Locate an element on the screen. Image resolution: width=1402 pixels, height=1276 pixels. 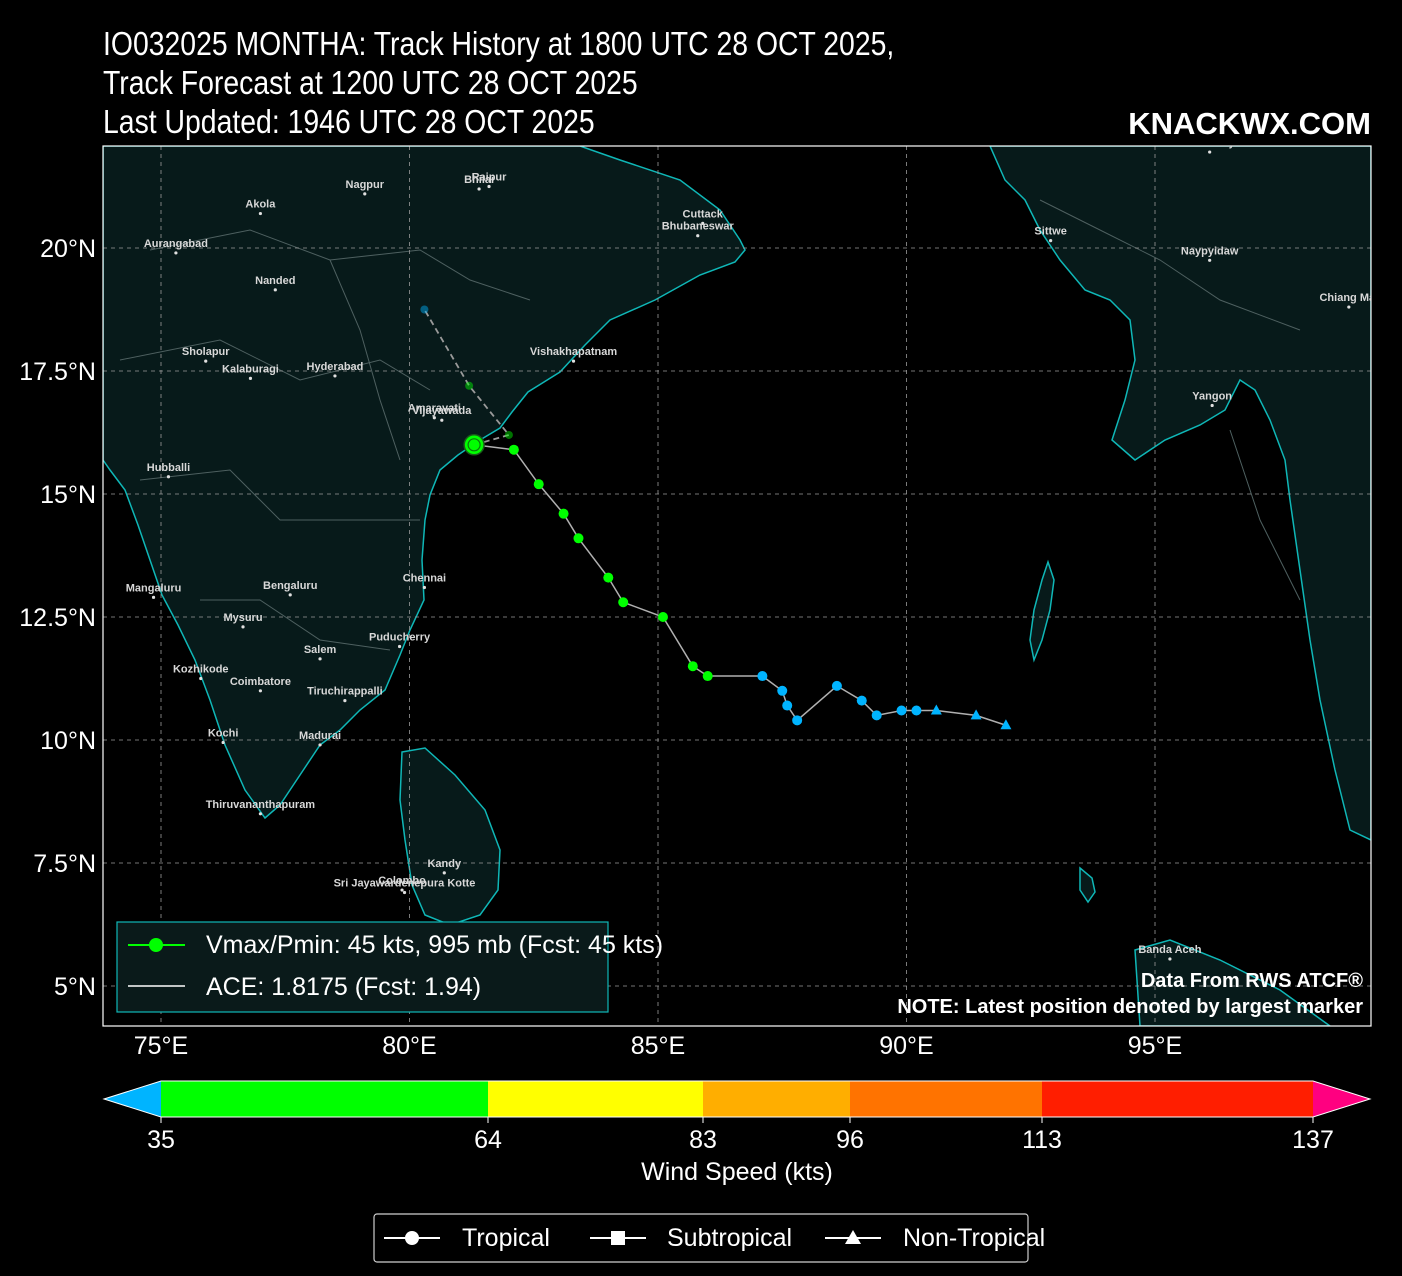
wind-speed-colorbar: 35 64 83 96 113 137 is located at coordinates (737, 1117).